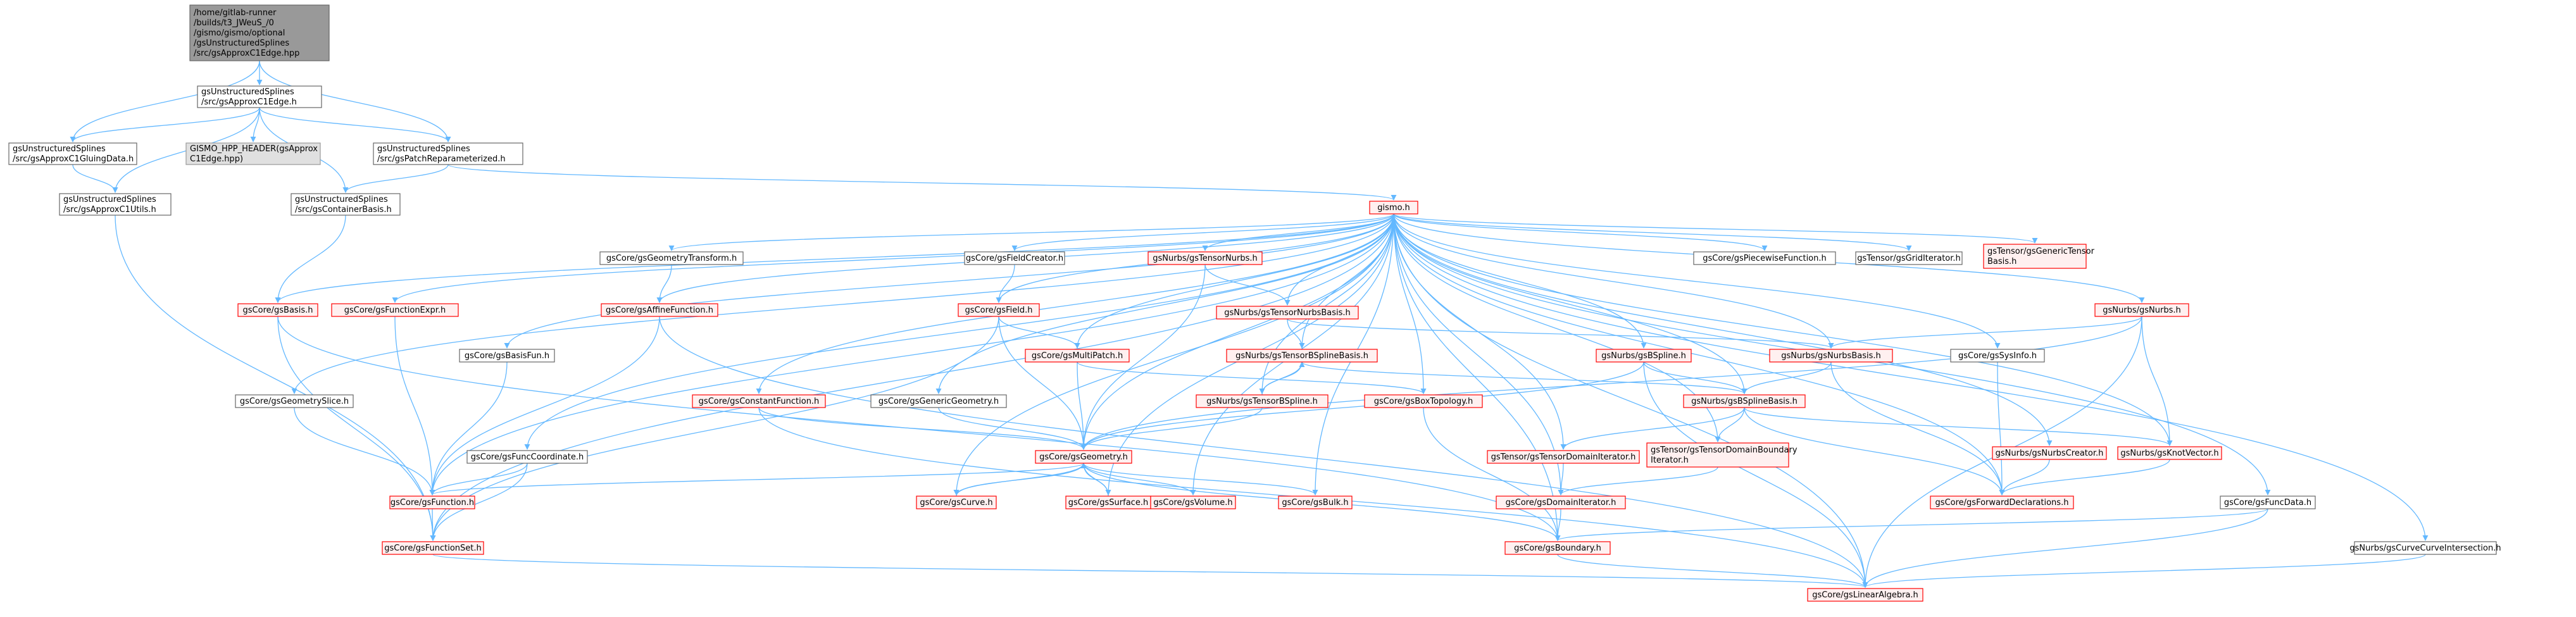 The width and height of the screenshot is (2576, 617). Describe the element at coordinates (1560, 333) in the screenshot. I see `edge-n_tensornurbsbasis-to-n_nurbsbasis` at that location.